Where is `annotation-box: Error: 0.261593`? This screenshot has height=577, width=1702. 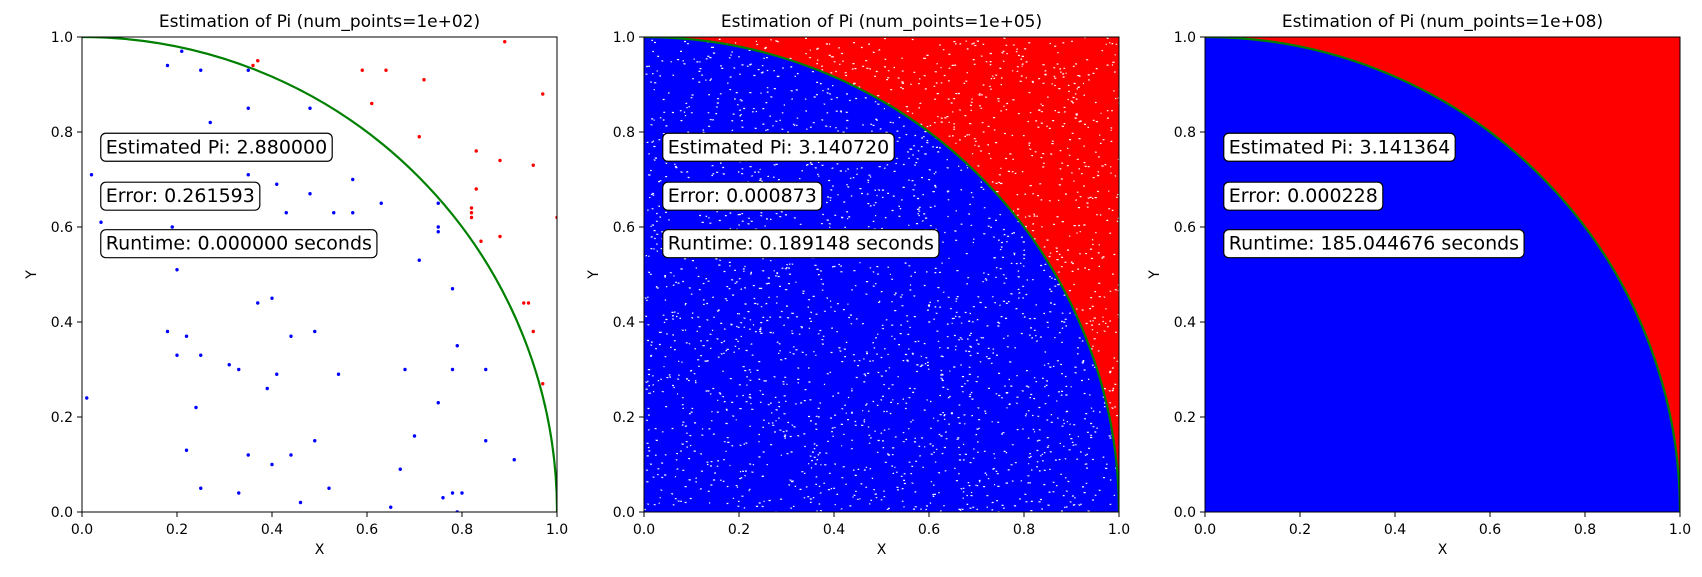
annotation-box: Error: 0.261593 is located at coordinates (180, 196).